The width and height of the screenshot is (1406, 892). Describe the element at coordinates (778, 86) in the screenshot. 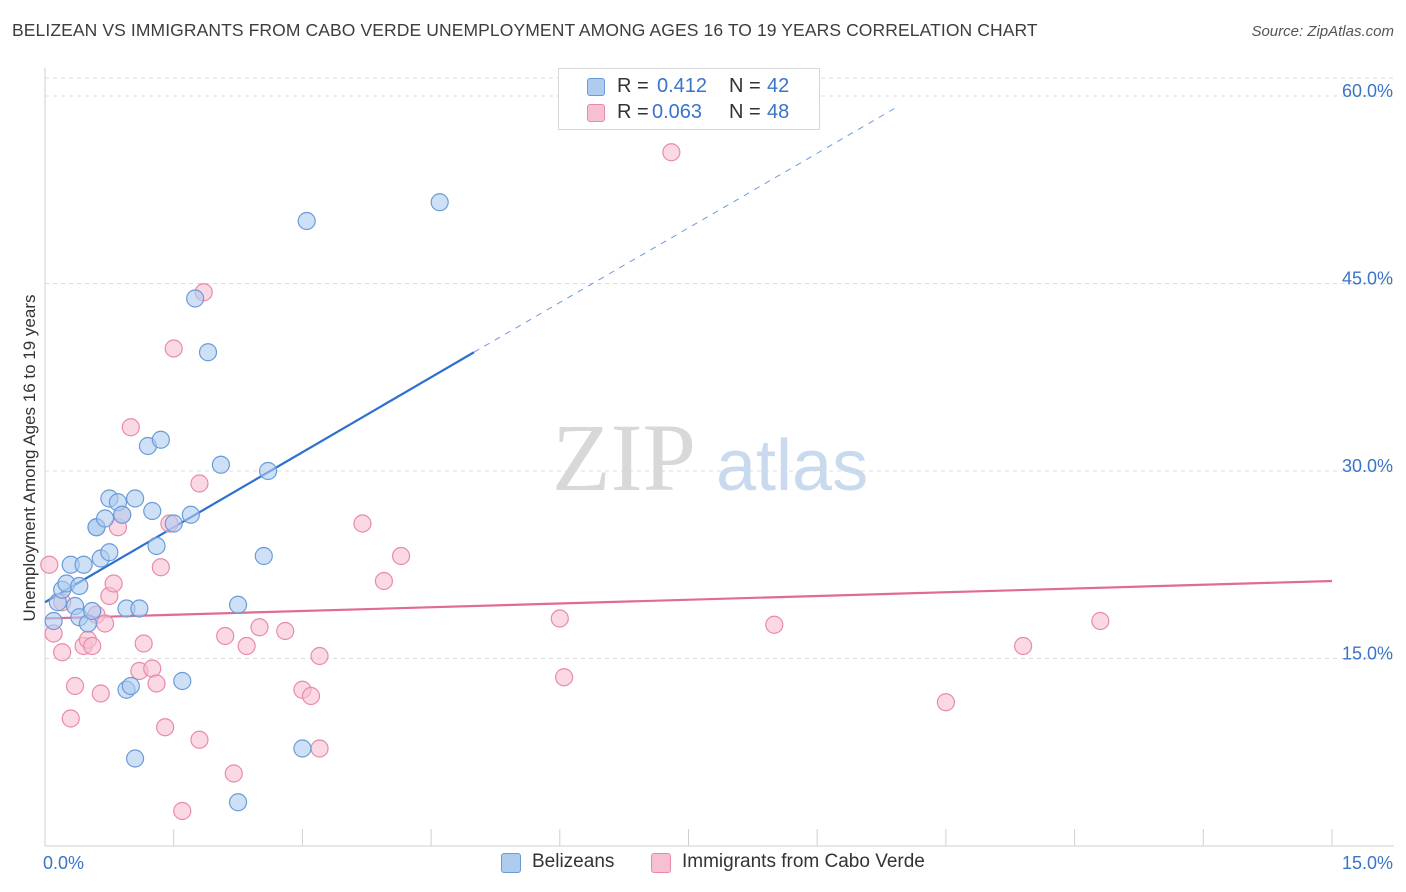

I see `legend-n-value: 42` at that location.